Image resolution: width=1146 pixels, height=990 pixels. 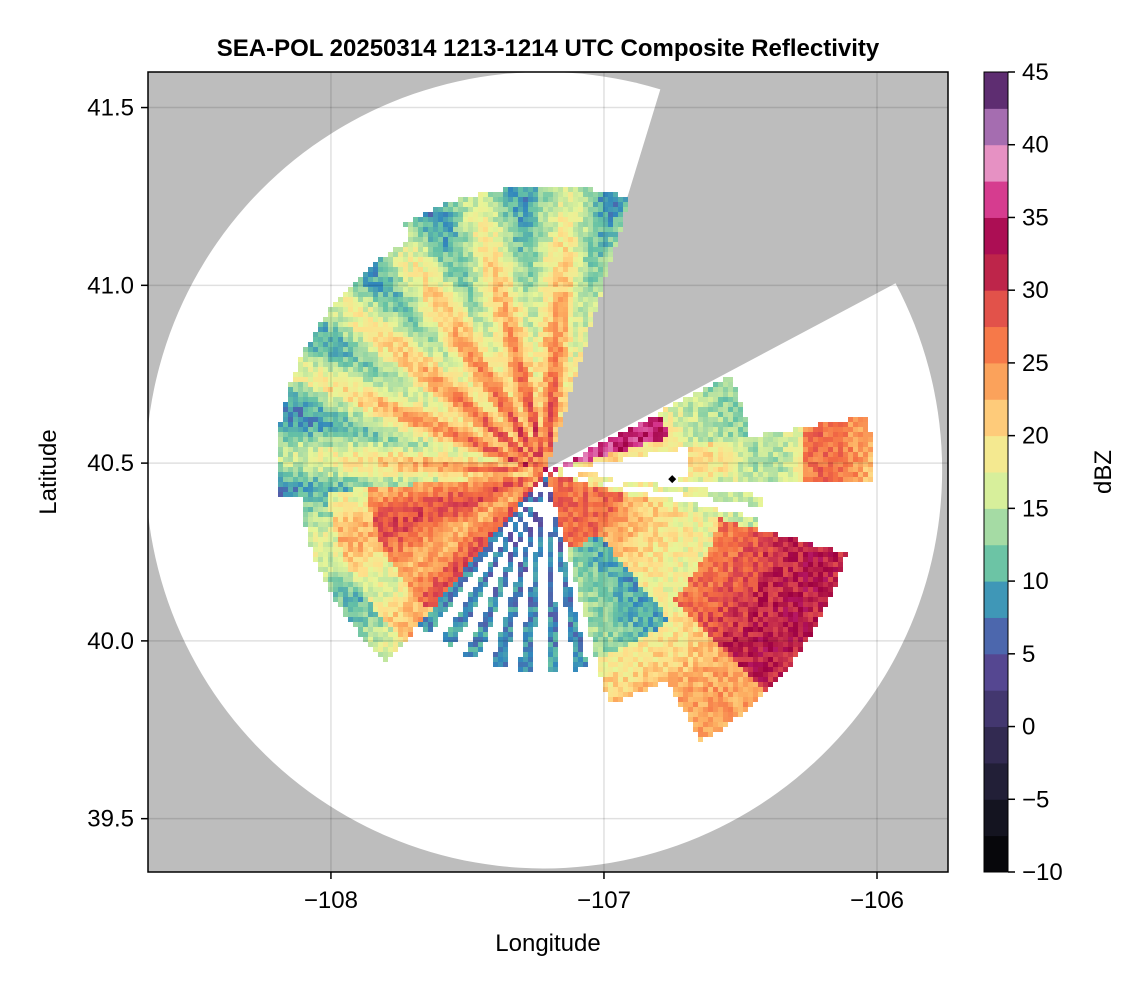 What do you see at coordinates (1035, 145) in the screenshot?
I see `colorbar-tick-label: 40` at bounding box center [1035, 145].